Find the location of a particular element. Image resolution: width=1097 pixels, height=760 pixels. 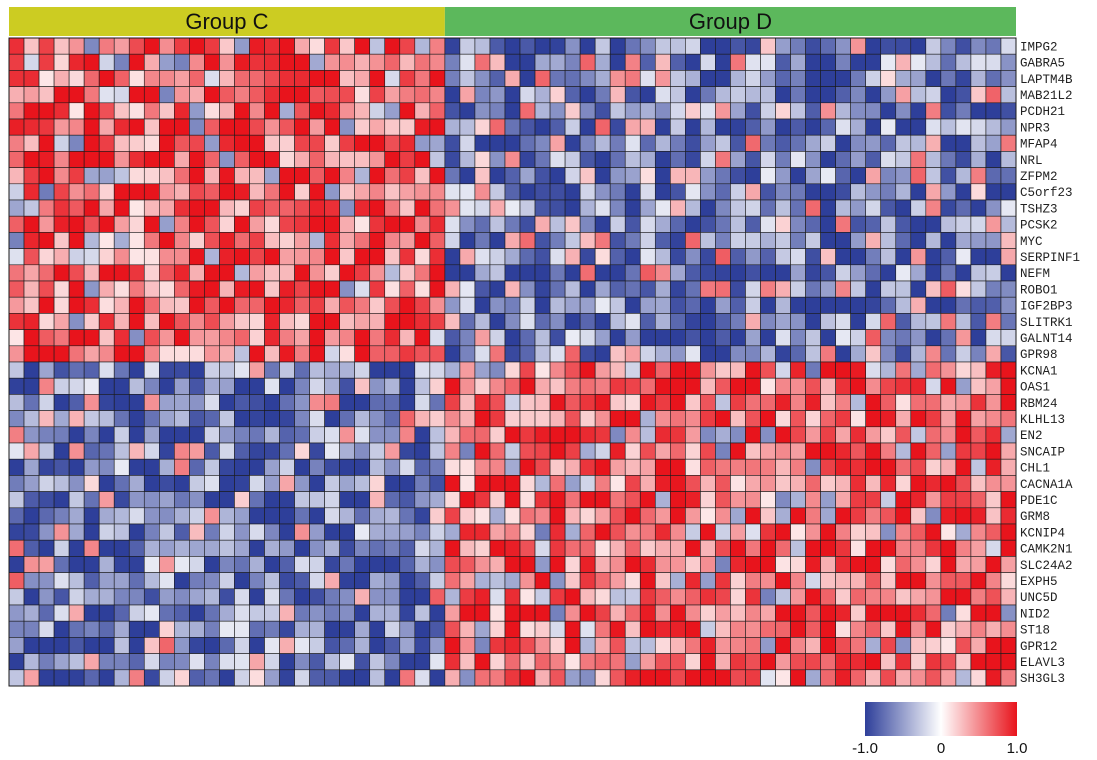

gene-label: NPR3 is located at coordinates (1035, 128).